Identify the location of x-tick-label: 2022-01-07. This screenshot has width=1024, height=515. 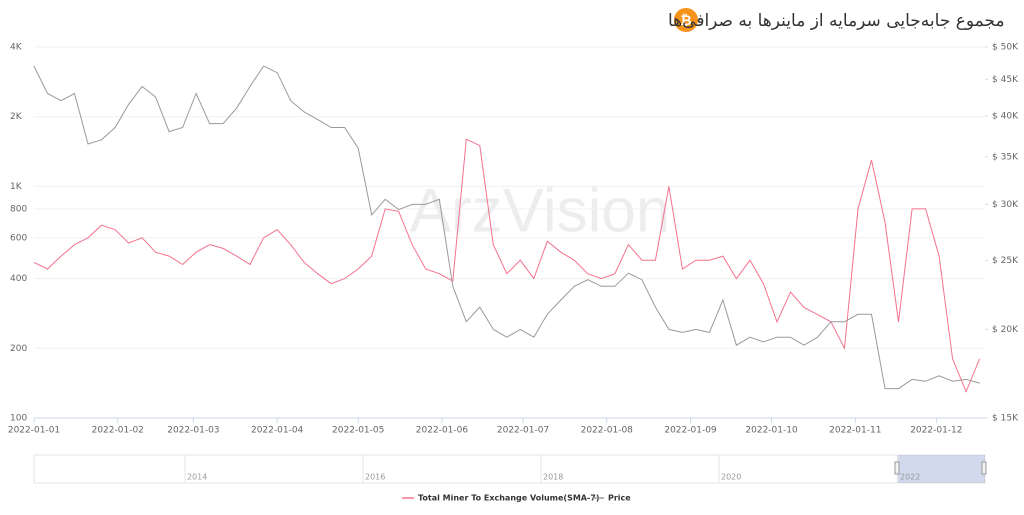
(523, 431).